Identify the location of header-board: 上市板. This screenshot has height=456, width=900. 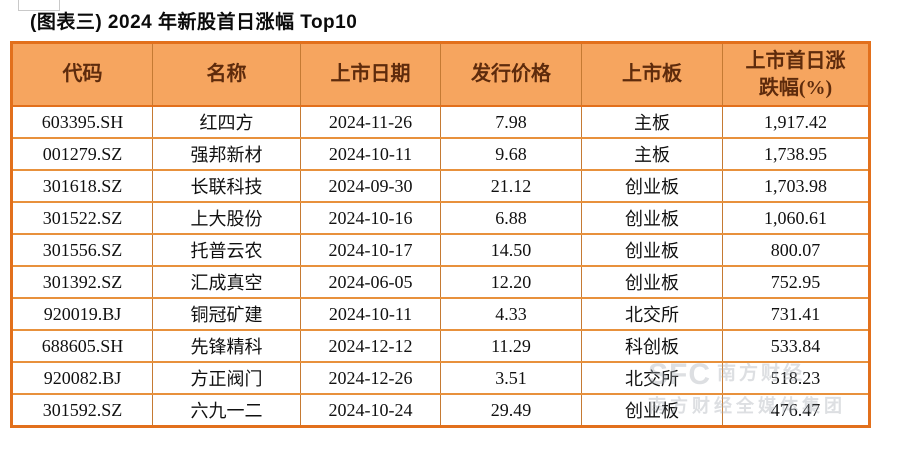
(652, 74).